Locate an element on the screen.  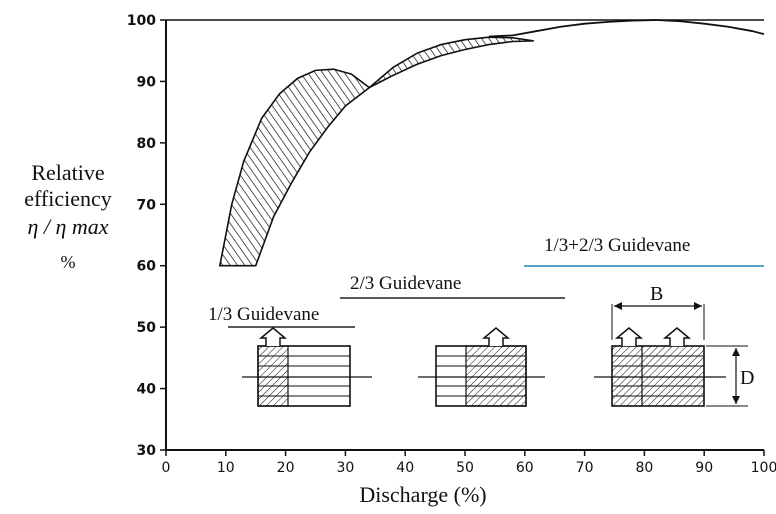
x-tick-label: 10 is located at coordinates (226, 468).